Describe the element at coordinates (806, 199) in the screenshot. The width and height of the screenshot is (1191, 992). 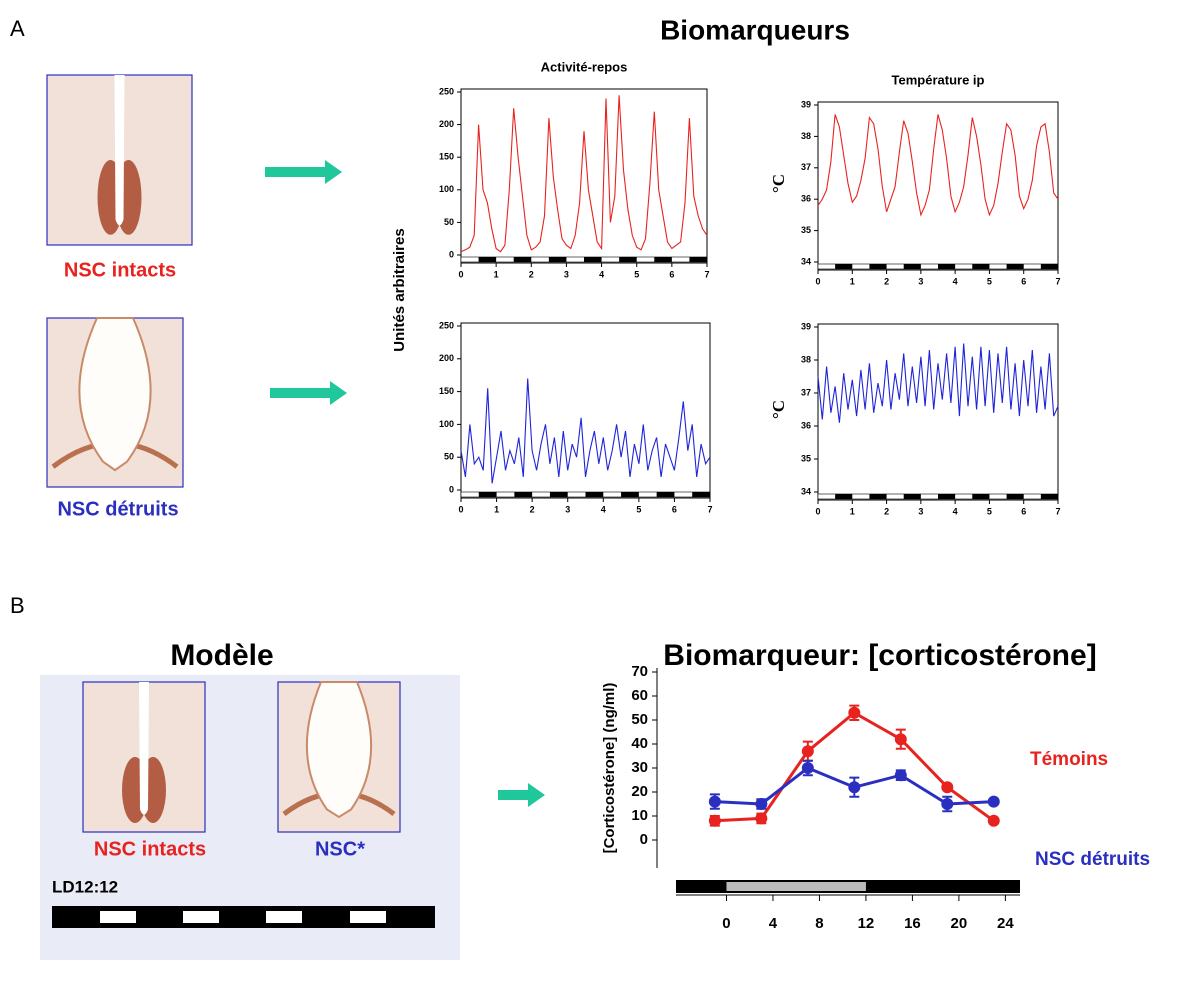
I see `y-tick-label: 36` at that location.